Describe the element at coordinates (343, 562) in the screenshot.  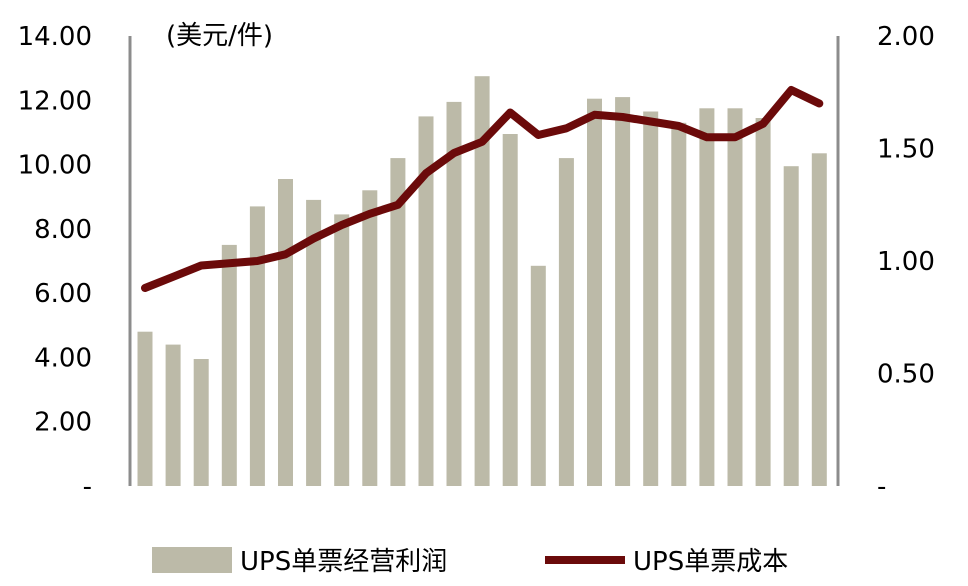
I see `legend-label-operating-profit: UPS单票经营利润` at that location.